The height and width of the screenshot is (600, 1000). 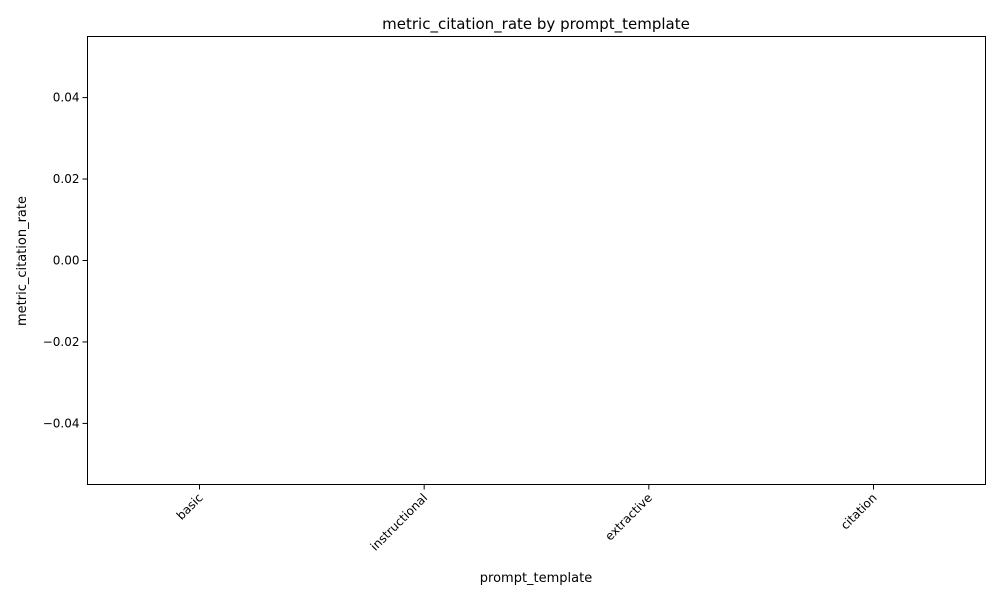 I want to click on x-axis-label: prompt_template, so click(x=536, y=578).